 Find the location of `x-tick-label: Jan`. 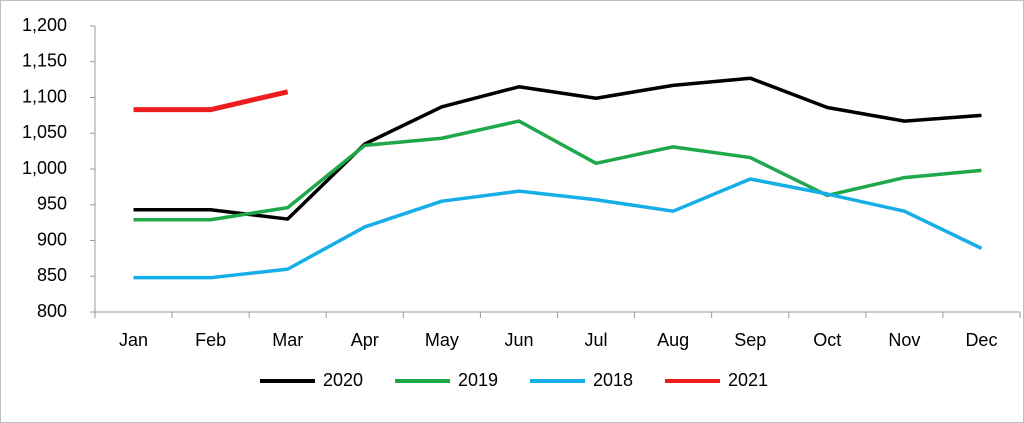

x-tick-label: Jan is located at coordinates (133, 340).